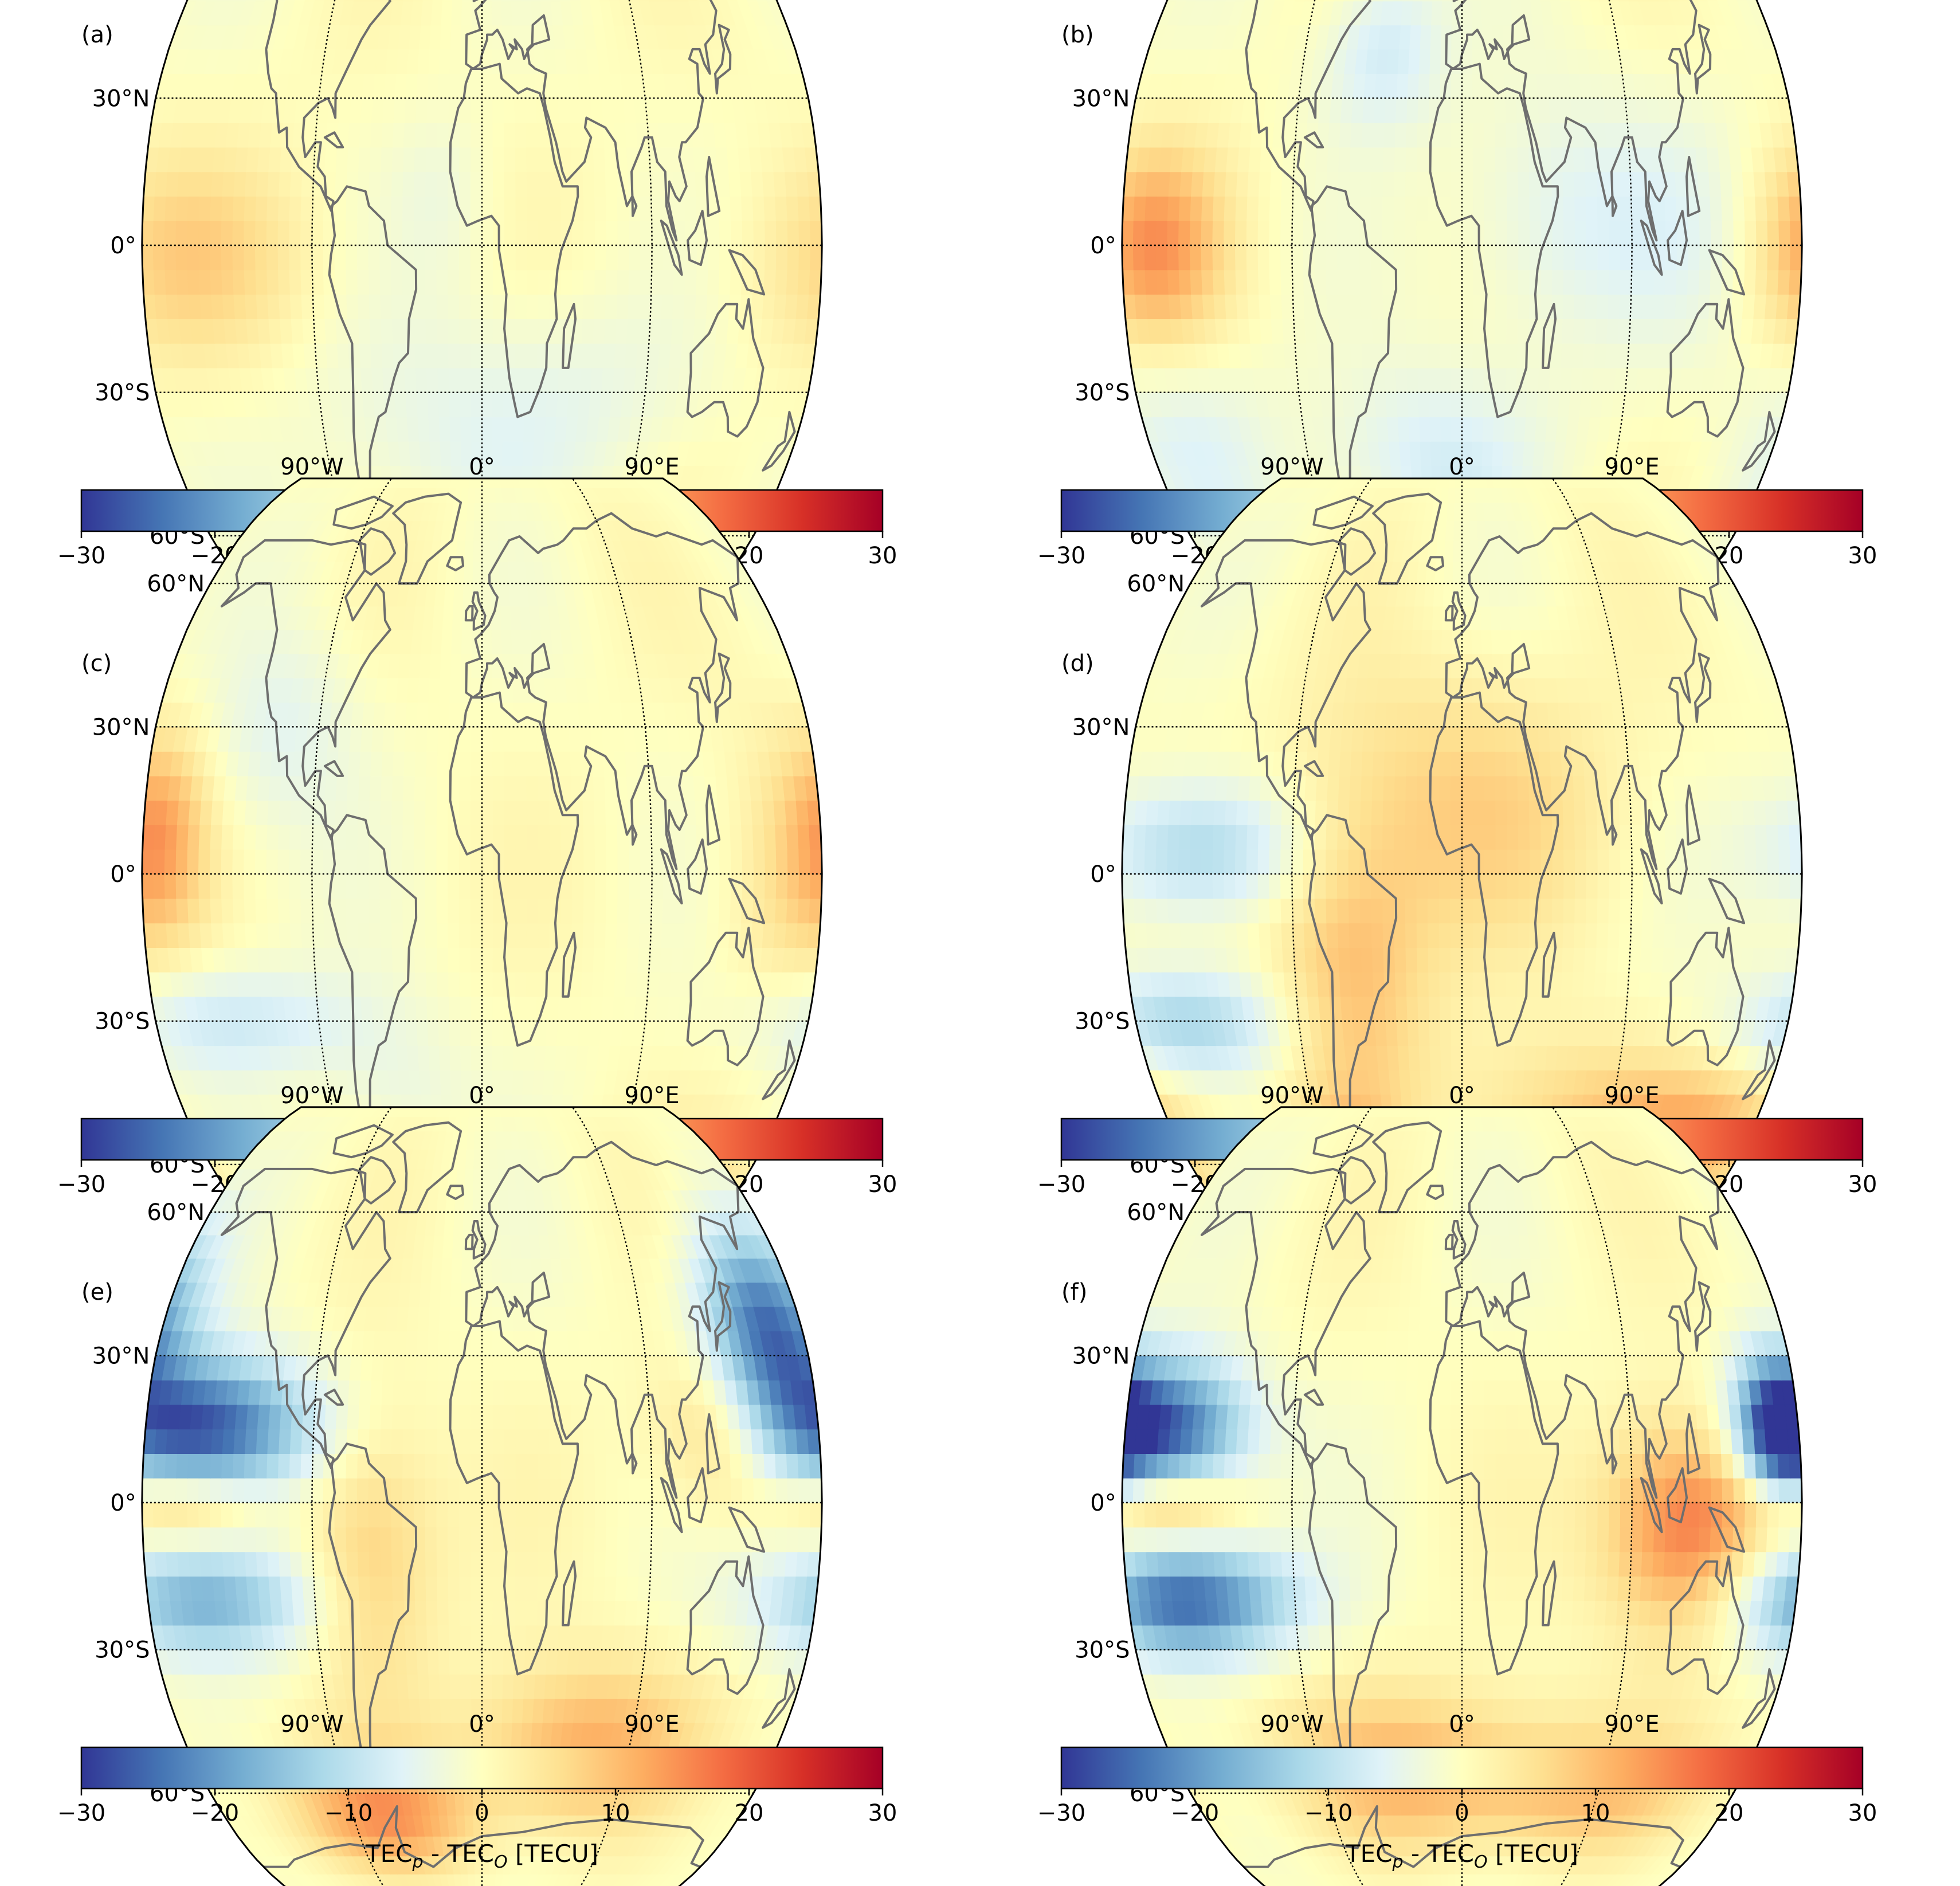 The width and height of the screenshot is (1960, 1886). What do you see at coordinates (122, 393) in the screenshot?
I see `latitude-label: 30°S` at bounding box center [122, 393].